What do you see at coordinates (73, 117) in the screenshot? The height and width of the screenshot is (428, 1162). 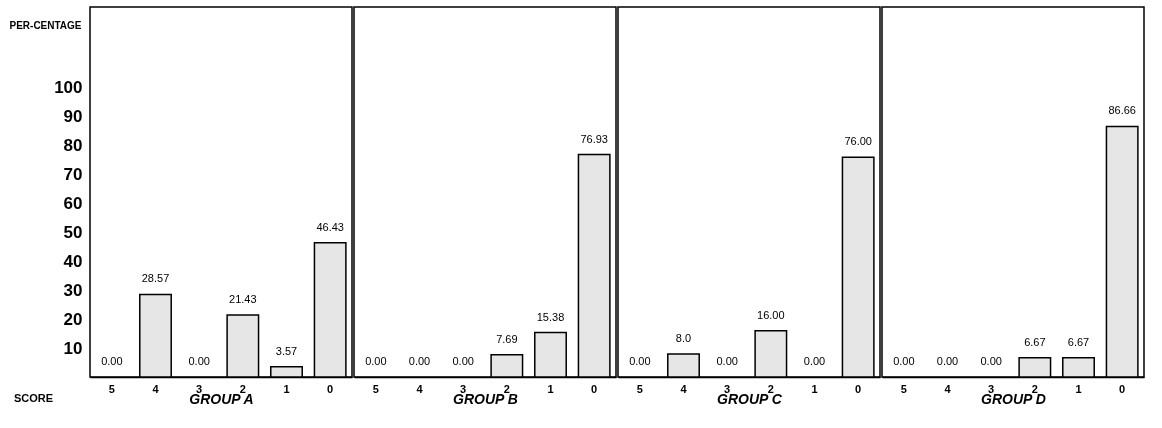 I see `y-tick-label: 90` at bounding box center [73, 117].